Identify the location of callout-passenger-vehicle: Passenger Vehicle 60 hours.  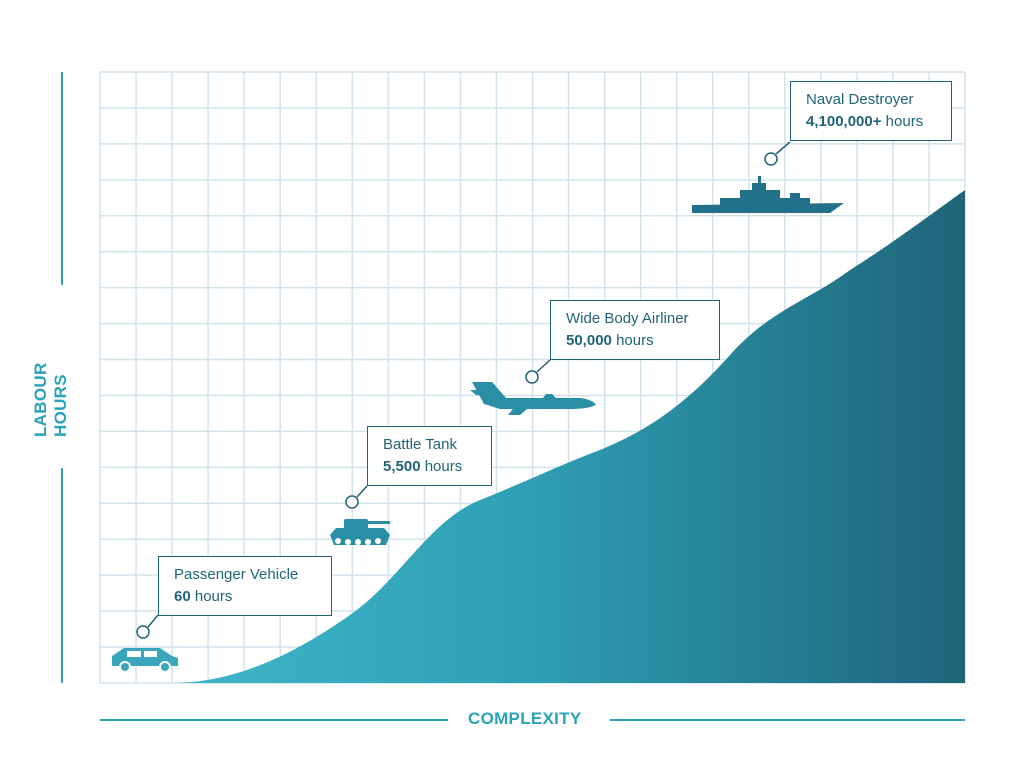
(245, 586).